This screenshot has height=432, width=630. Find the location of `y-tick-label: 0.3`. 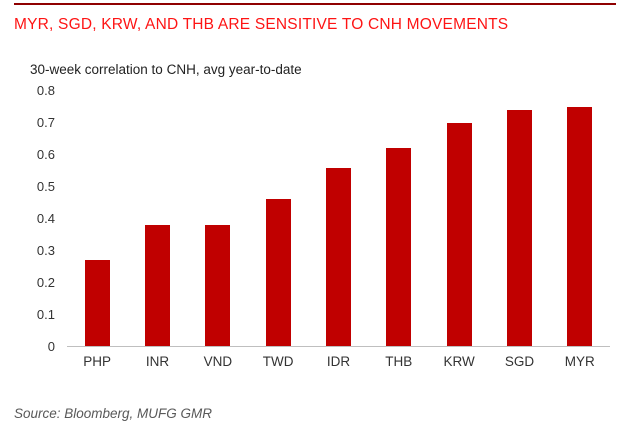

y-tick-label: 0.3 is located at coordinates (45, 250).